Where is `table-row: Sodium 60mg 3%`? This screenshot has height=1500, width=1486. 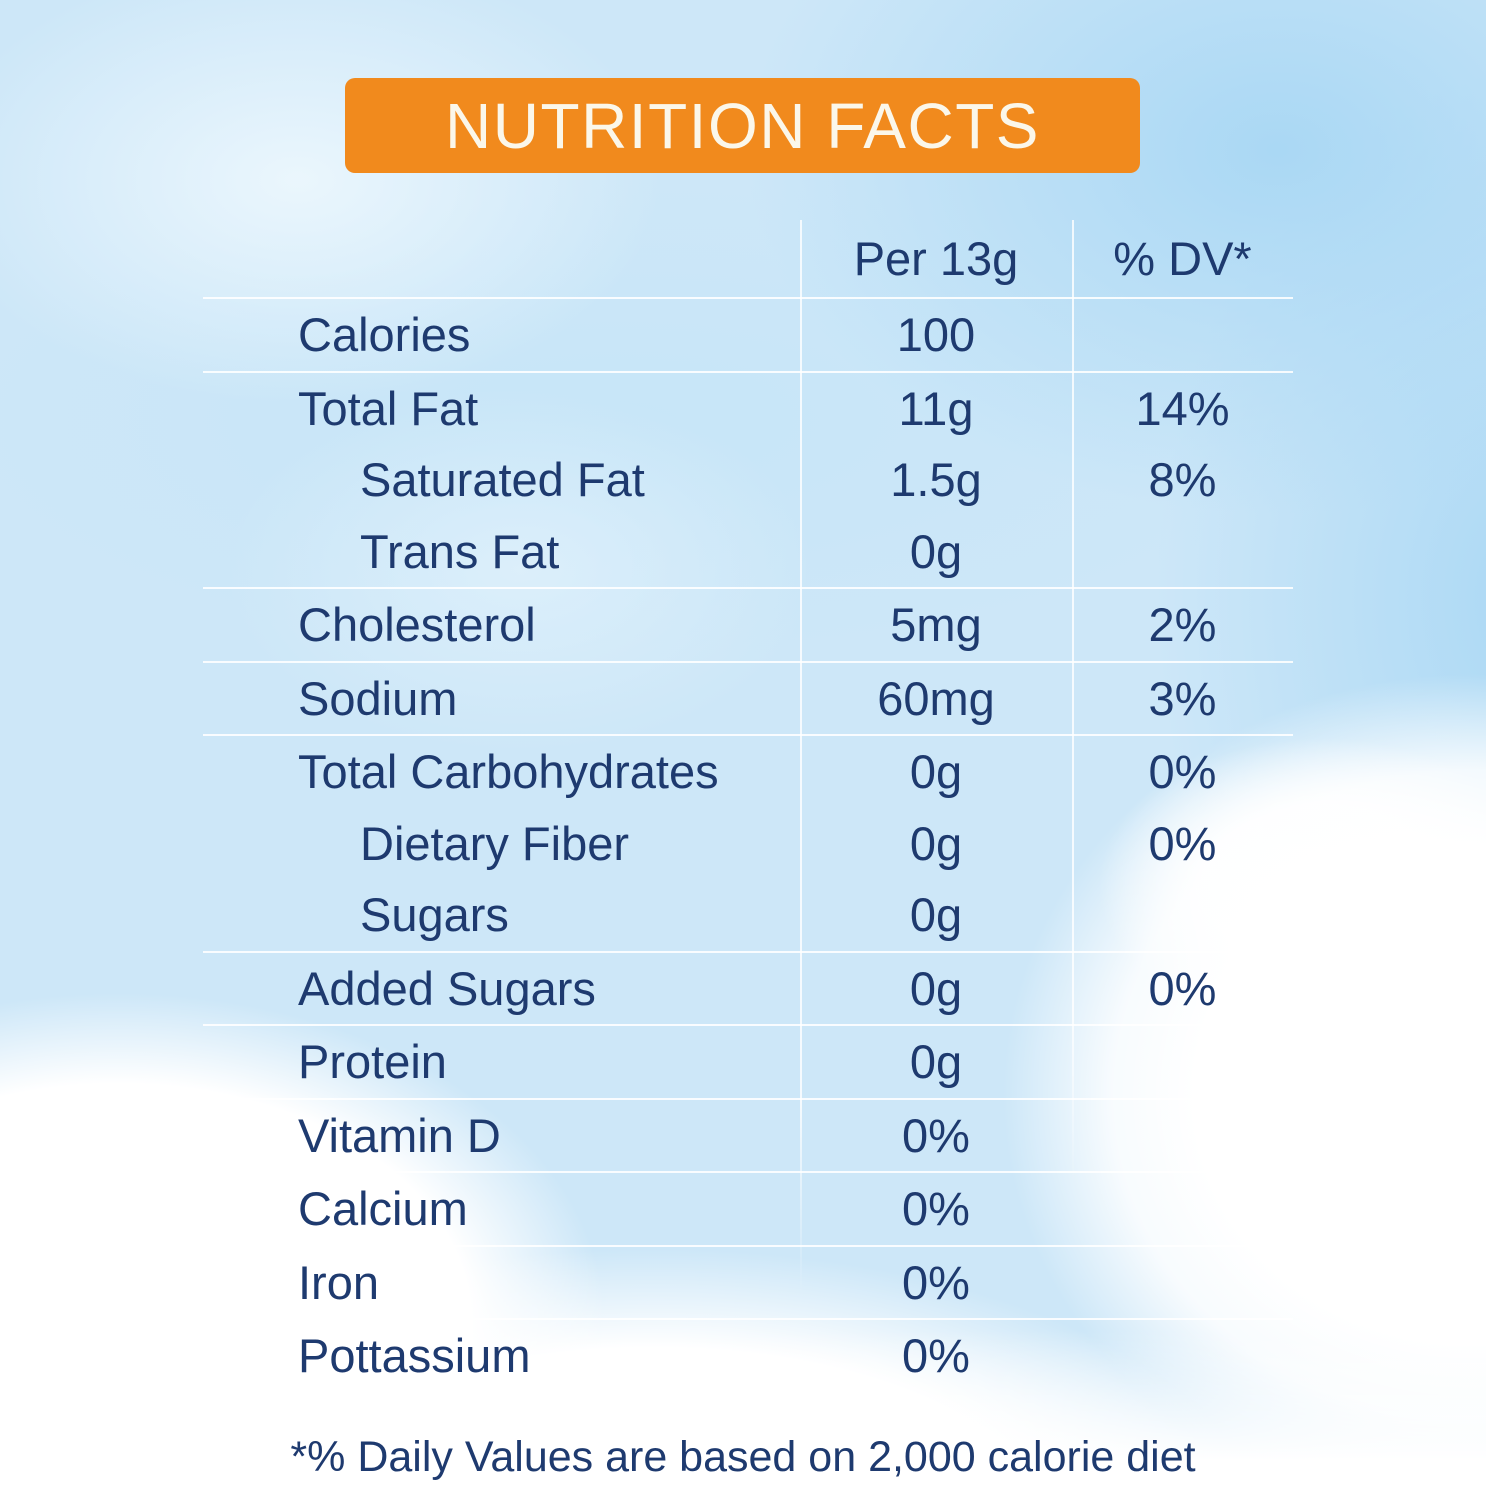
table-row: Sodium 60mg 3% is located at coordinates (748, 699).